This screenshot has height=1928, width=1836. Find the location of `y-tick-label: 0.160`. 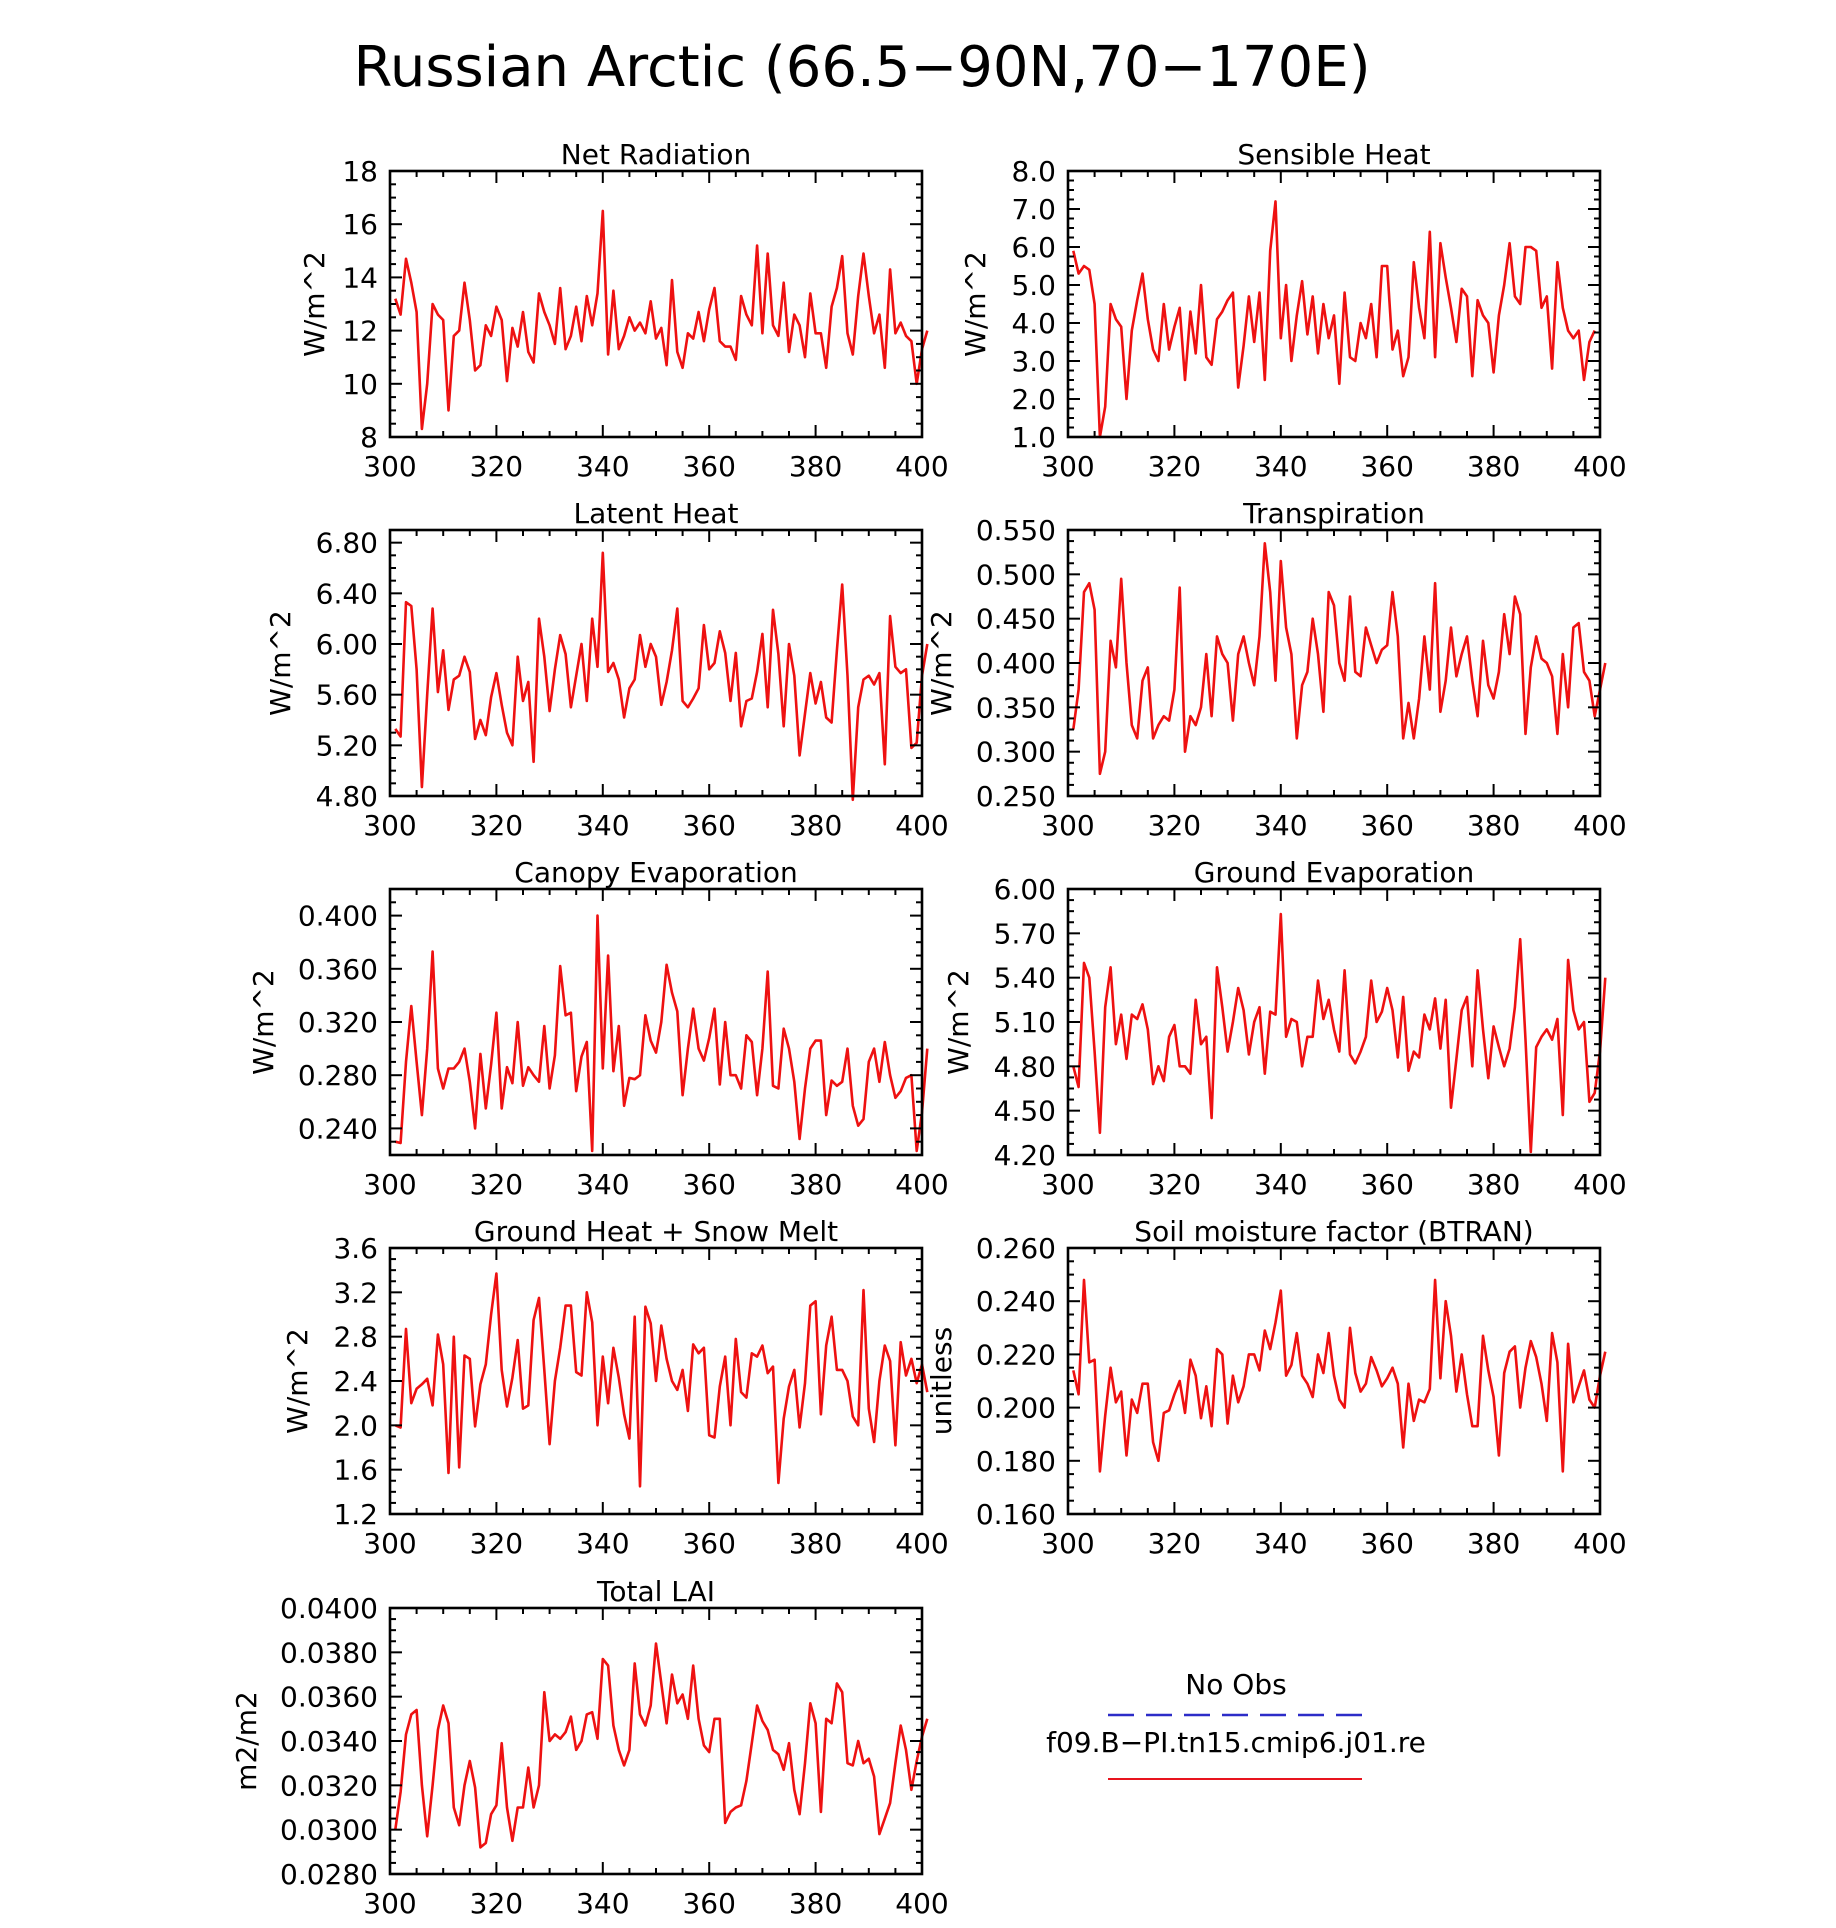

y-tick-label: 0.160 is located at coordinates (1016, 1514).